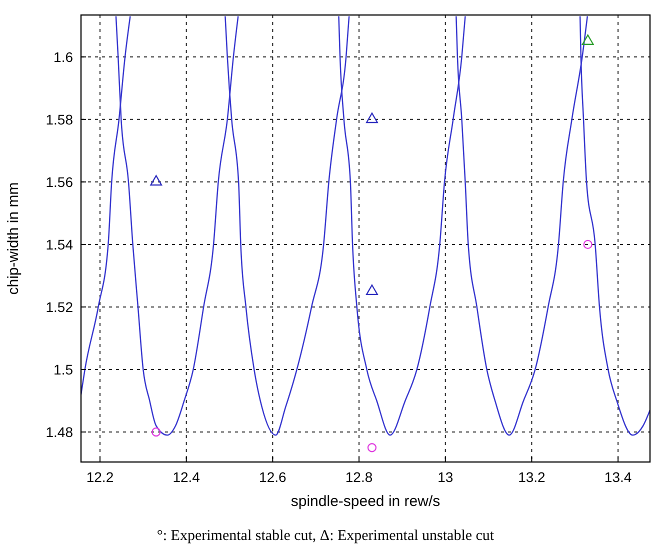 The image size is (652, 554). I want to click on x-axis-title: spindle-speed in rew/s, so click(365, 501).